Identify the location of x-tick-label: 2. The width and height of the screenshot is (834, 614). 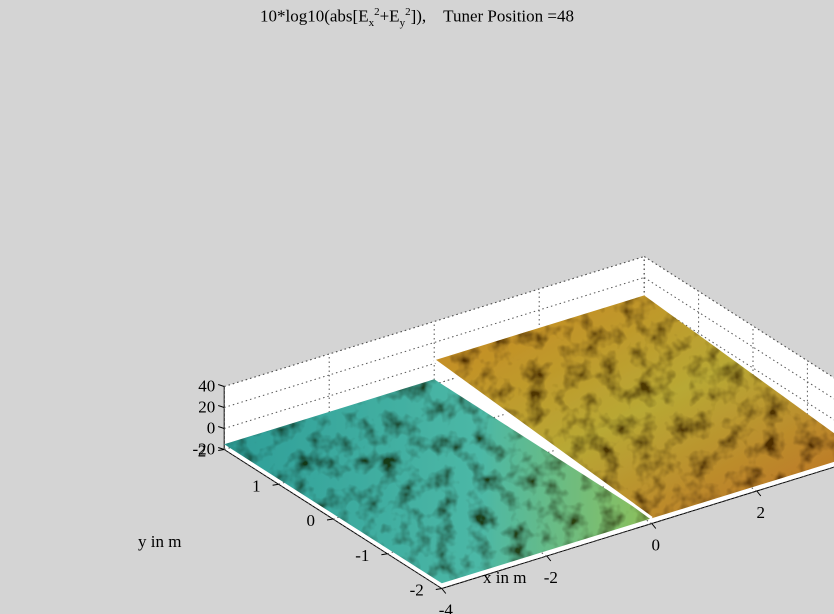
(761, 512).